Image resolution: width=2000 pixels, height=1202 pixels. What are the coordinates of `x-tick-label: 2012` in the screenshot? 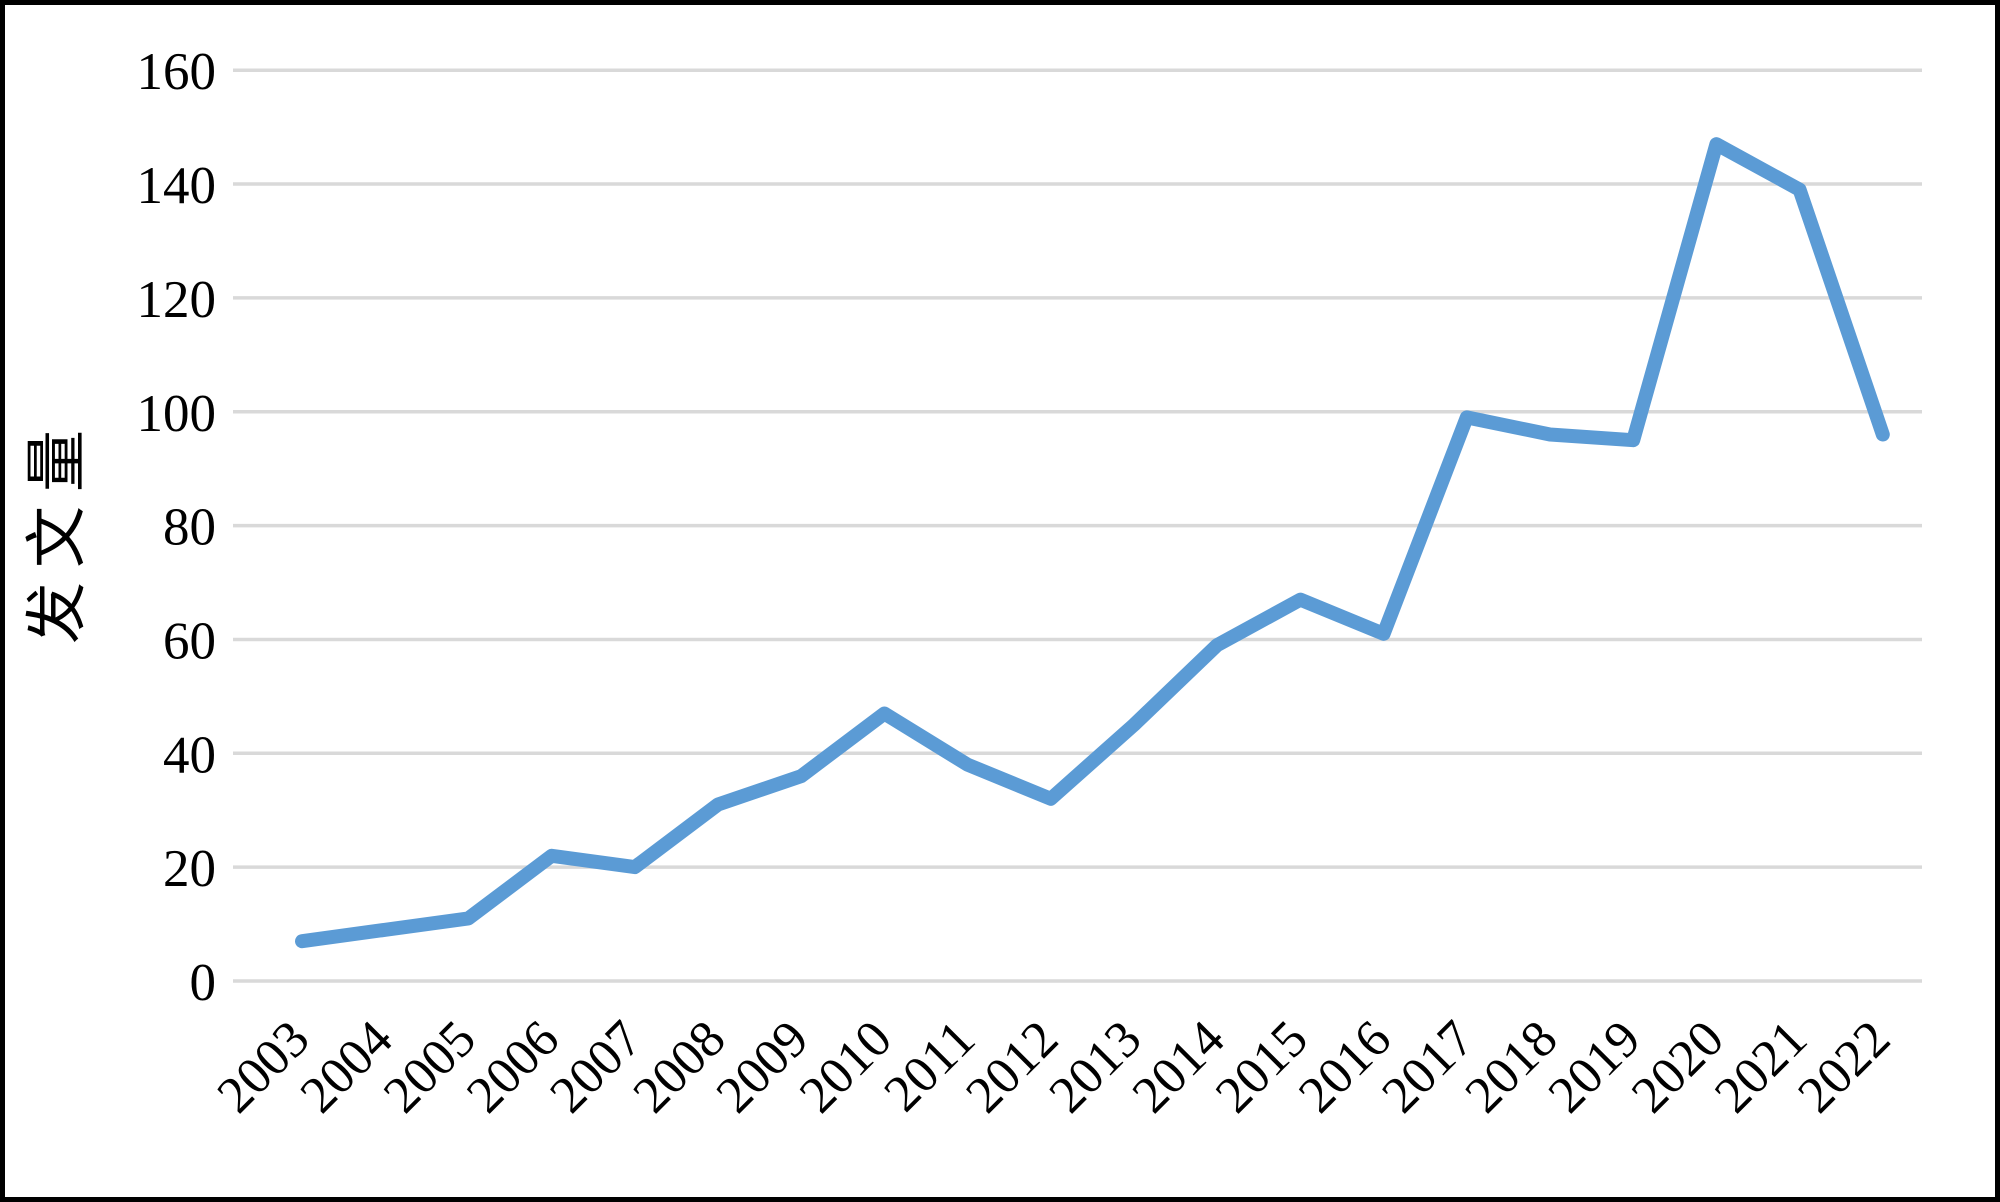 It's located at (1012, 1067).